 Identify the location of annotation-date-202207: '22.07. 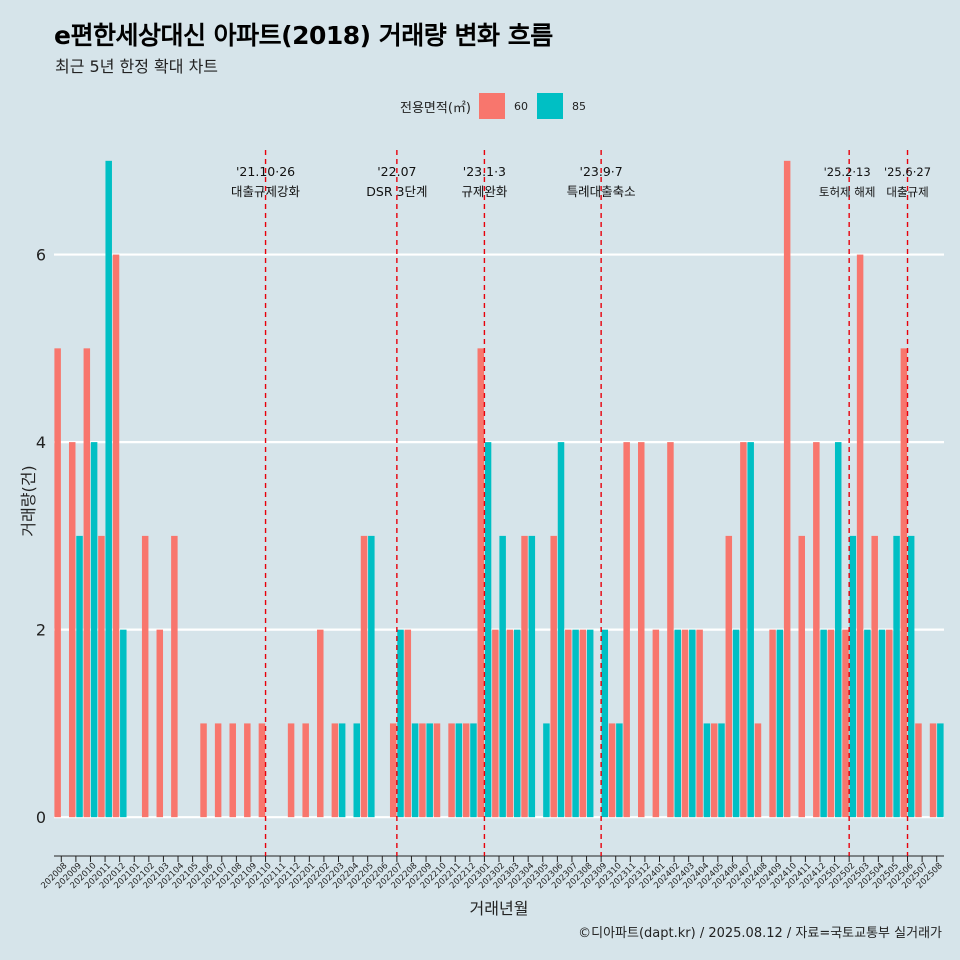
(396, 171).